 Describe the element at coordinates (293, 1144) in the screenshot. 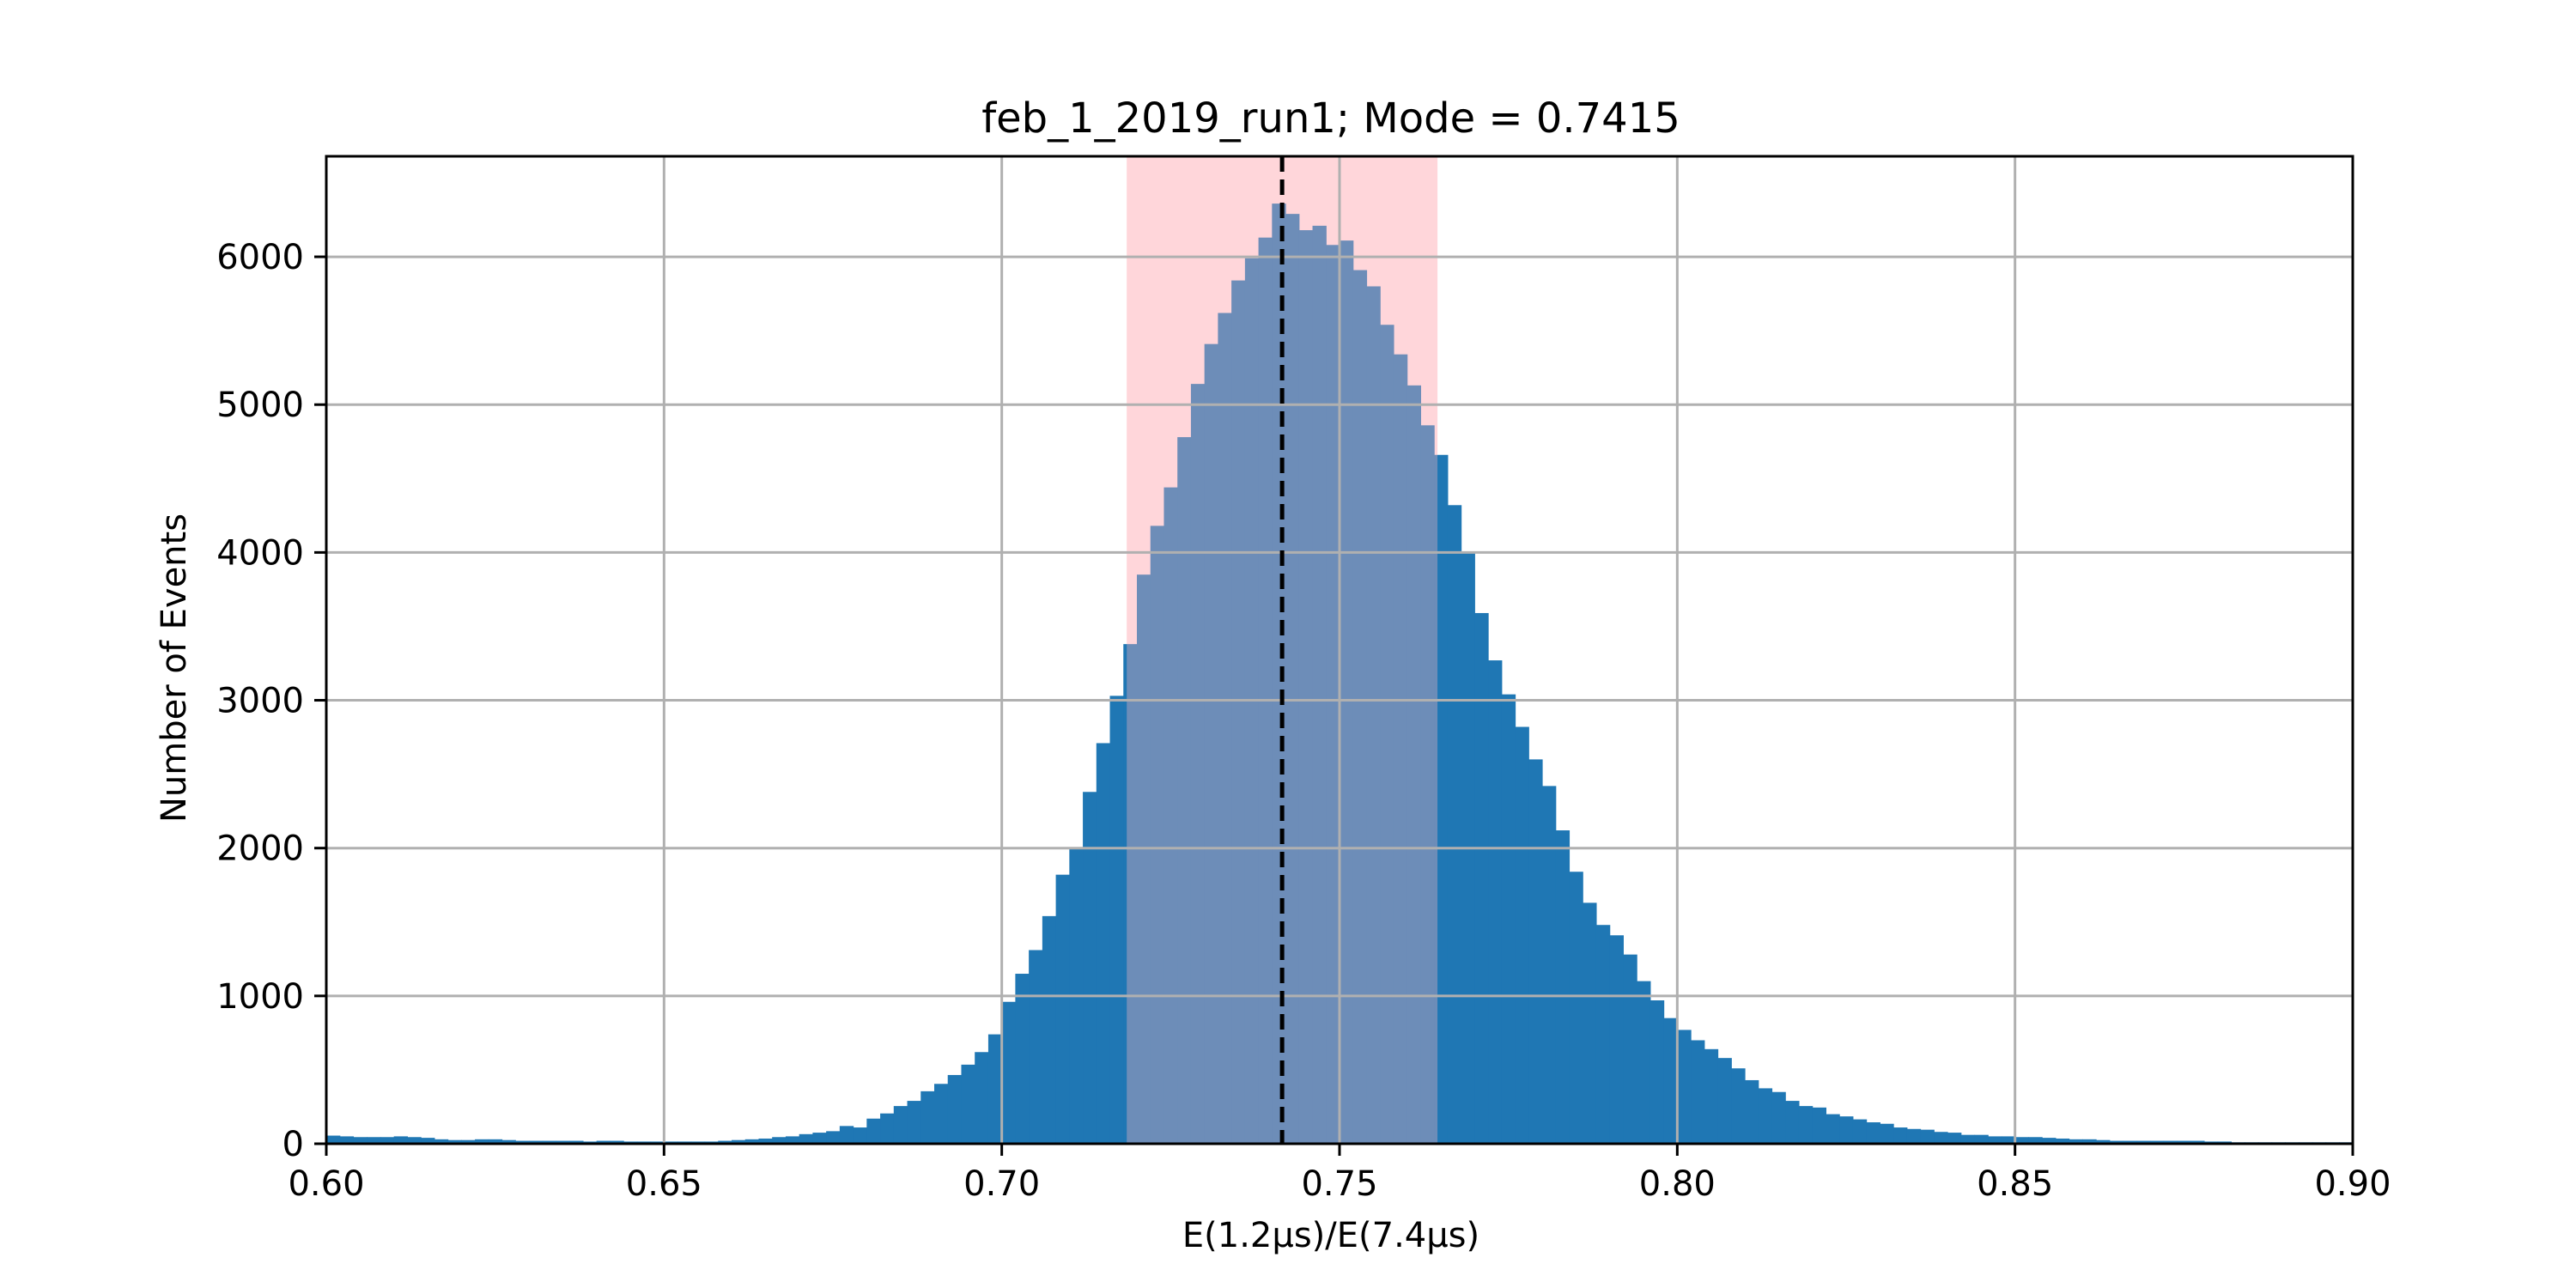

I see `y-tick-label: 0` at that location.